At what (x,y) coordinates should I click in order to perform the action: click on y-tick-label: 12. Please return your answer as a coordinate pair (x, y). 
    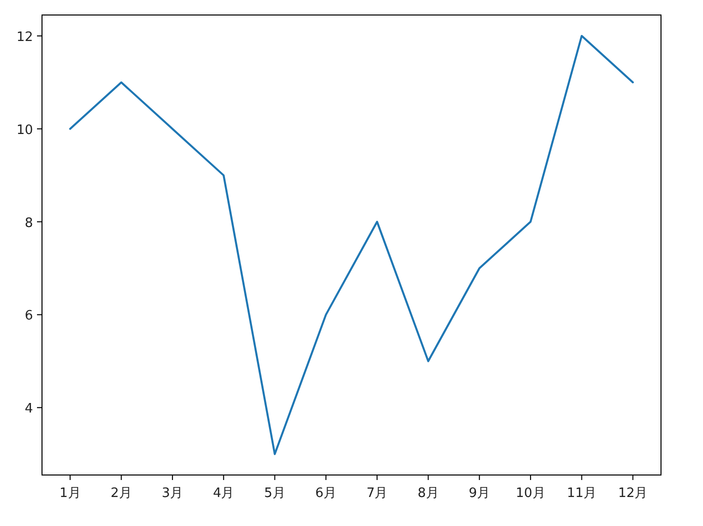
    Looking at the image, I should click on (24, 37).